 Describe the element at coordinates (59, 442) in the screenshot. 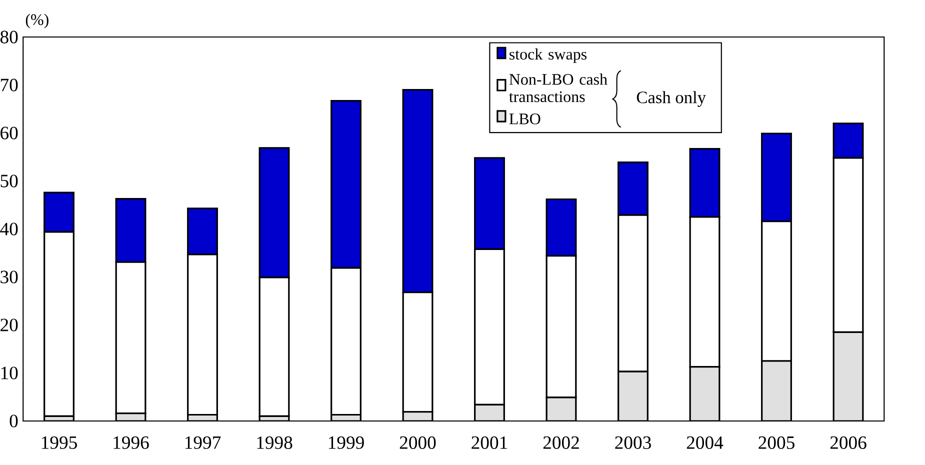

I see `x-tick-label: 1995` at that location.